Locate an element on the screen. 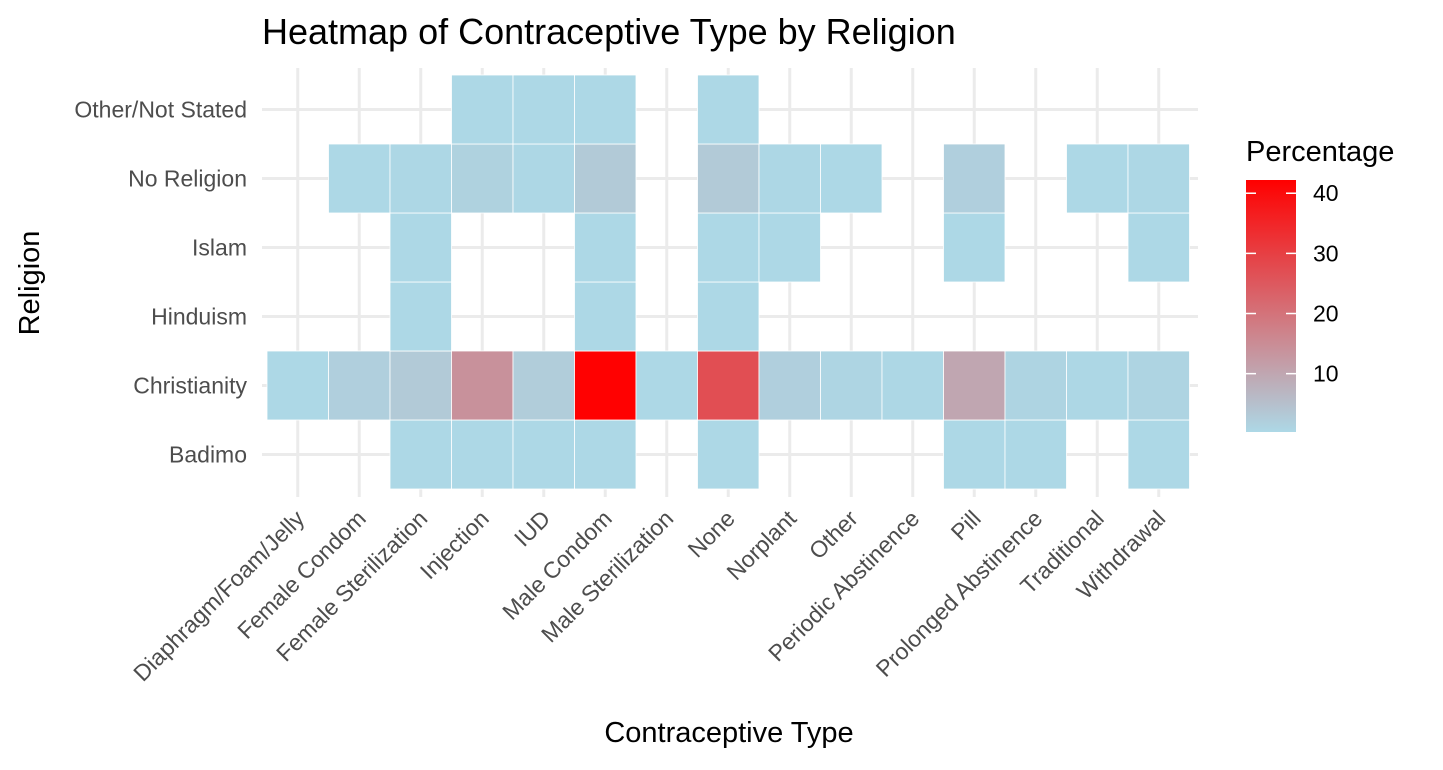 The image size is (1443, 770). legend-title: Percentage is located at coordinates (1320, 152).